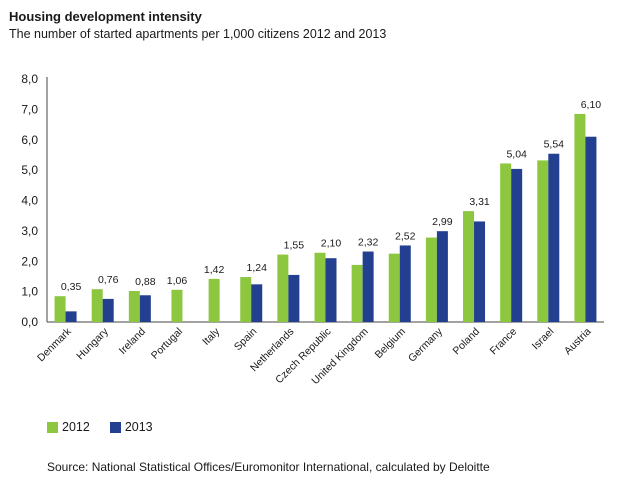 This screenshot has height=487, width=636. What do you see at coordinates (294, 246) in the screenshot?
I see `data-label: 1,55` at bounding box center [294, 246].